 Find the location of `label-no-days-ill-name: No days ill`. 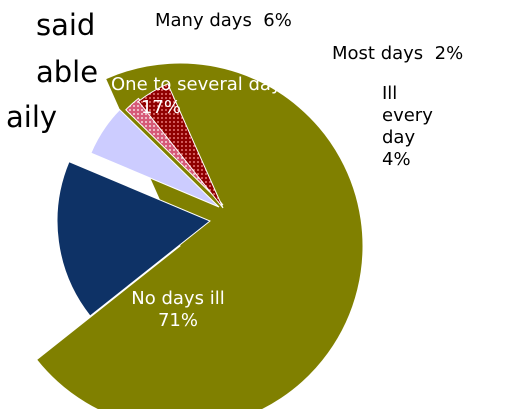

label-no-days-ill-name: No days ill is located at coordinates (178, 298).